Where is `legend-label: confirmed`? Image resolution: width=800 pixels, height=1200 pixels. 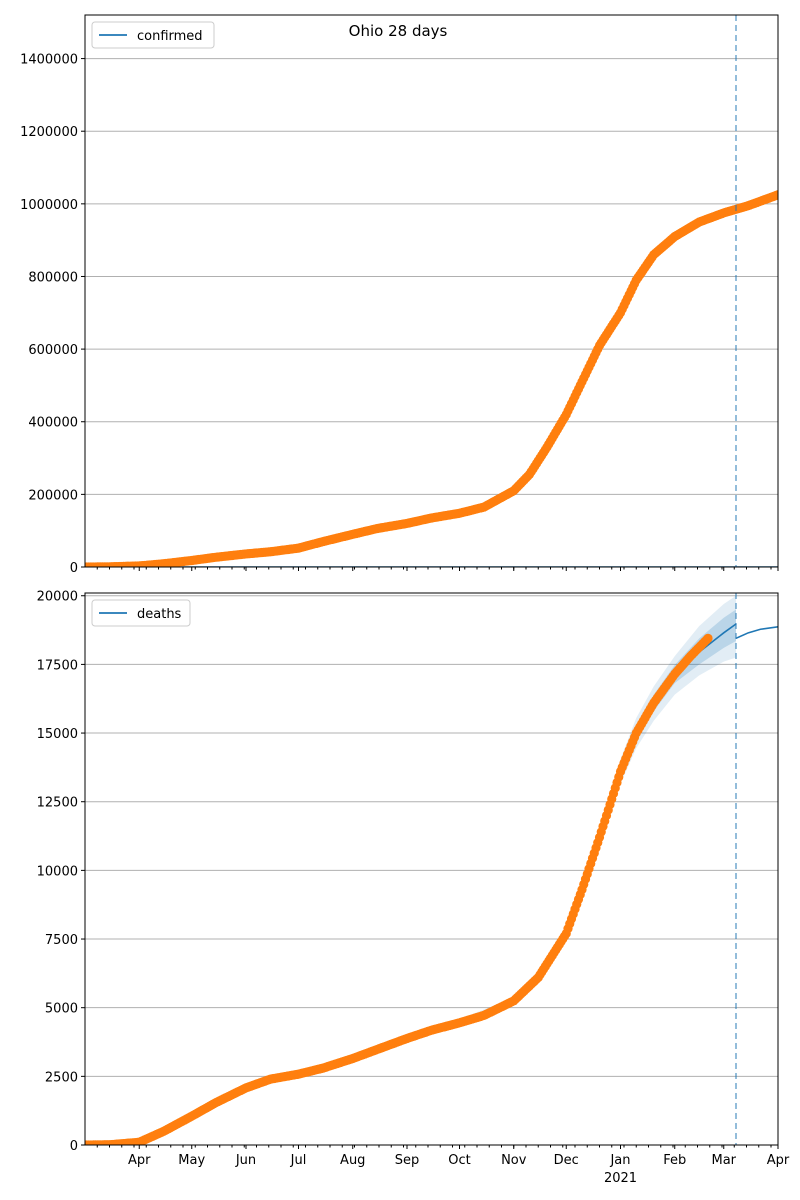
legend-label: confirmed is located at coordinates (170, 36).